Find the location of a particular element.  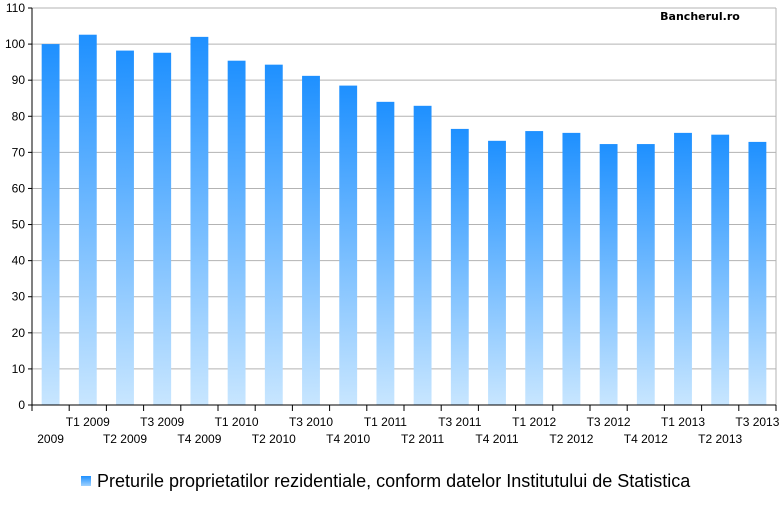

x-tick-label: T3 2012 is located at coordinates (609, 422).